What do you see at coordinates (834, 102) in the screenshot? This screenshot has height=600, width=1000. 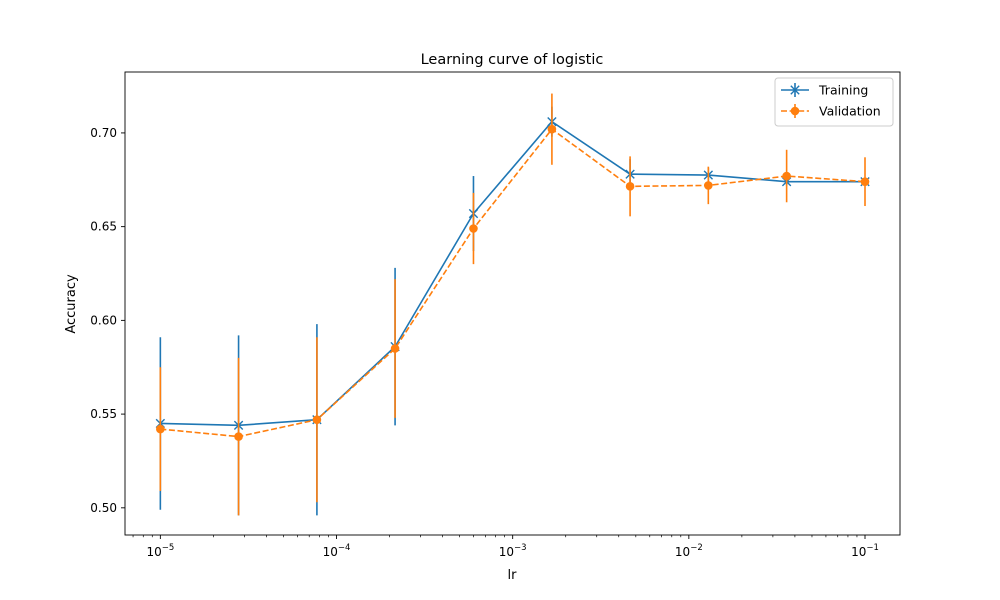 I see `legend: Training Validation` at bounding box center [834, 102].